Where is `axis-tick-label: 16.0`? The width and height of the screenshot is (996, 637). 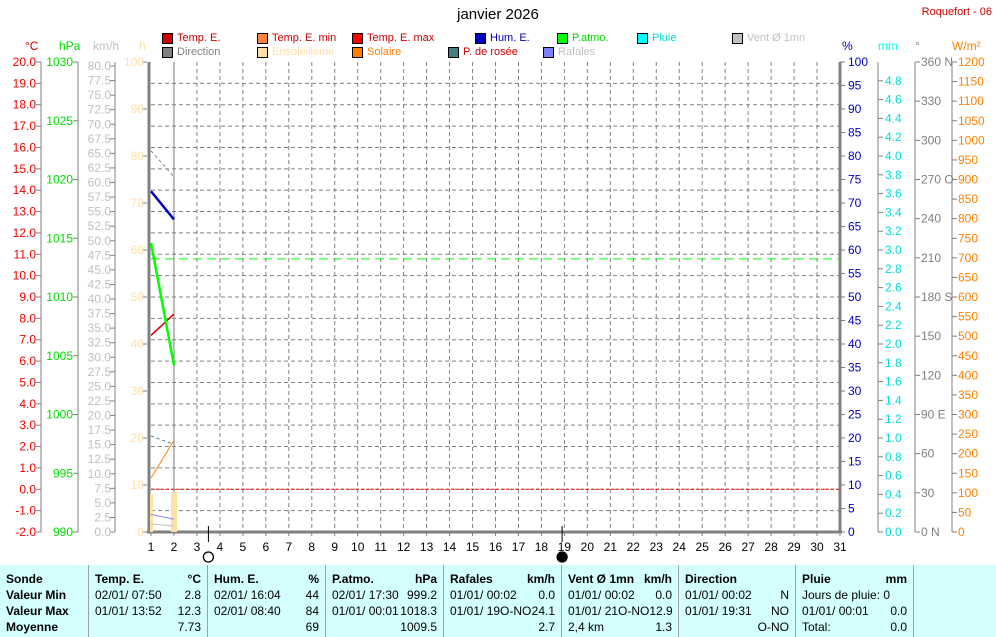 axis-tick-label: 16.0 is located at coordinates (25, 147).